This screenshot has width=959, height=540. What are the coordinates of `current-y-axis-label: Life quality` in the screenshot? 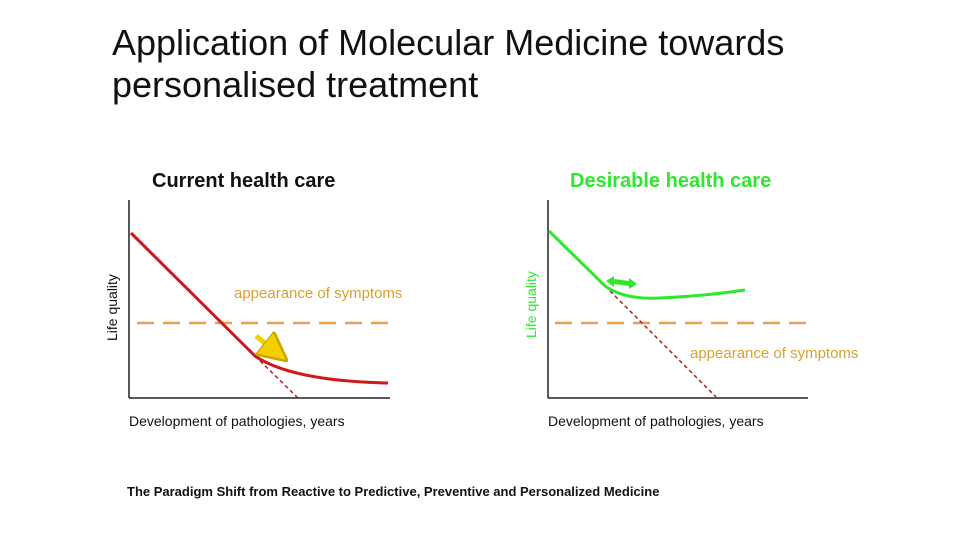 It's located at (112, 307).